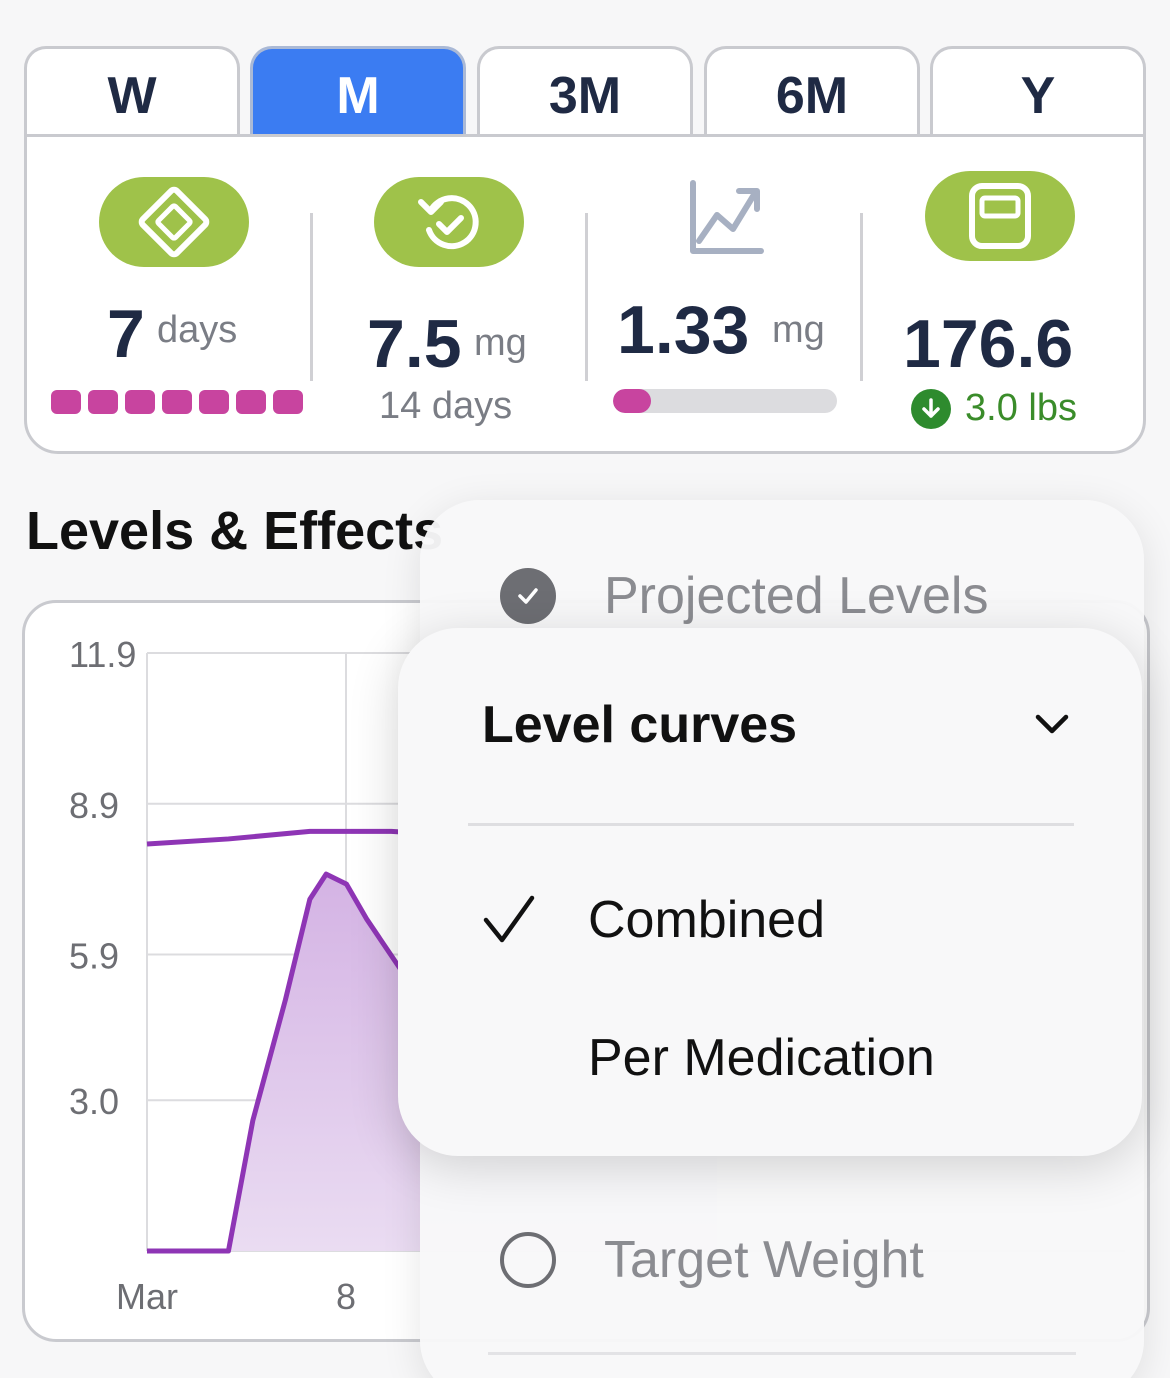 The height and width of the screenshot is (1378, 1170). Describe the element at coordinates (761, 1058) in the screenshot. I see `option-label: Per Medication` at that location.